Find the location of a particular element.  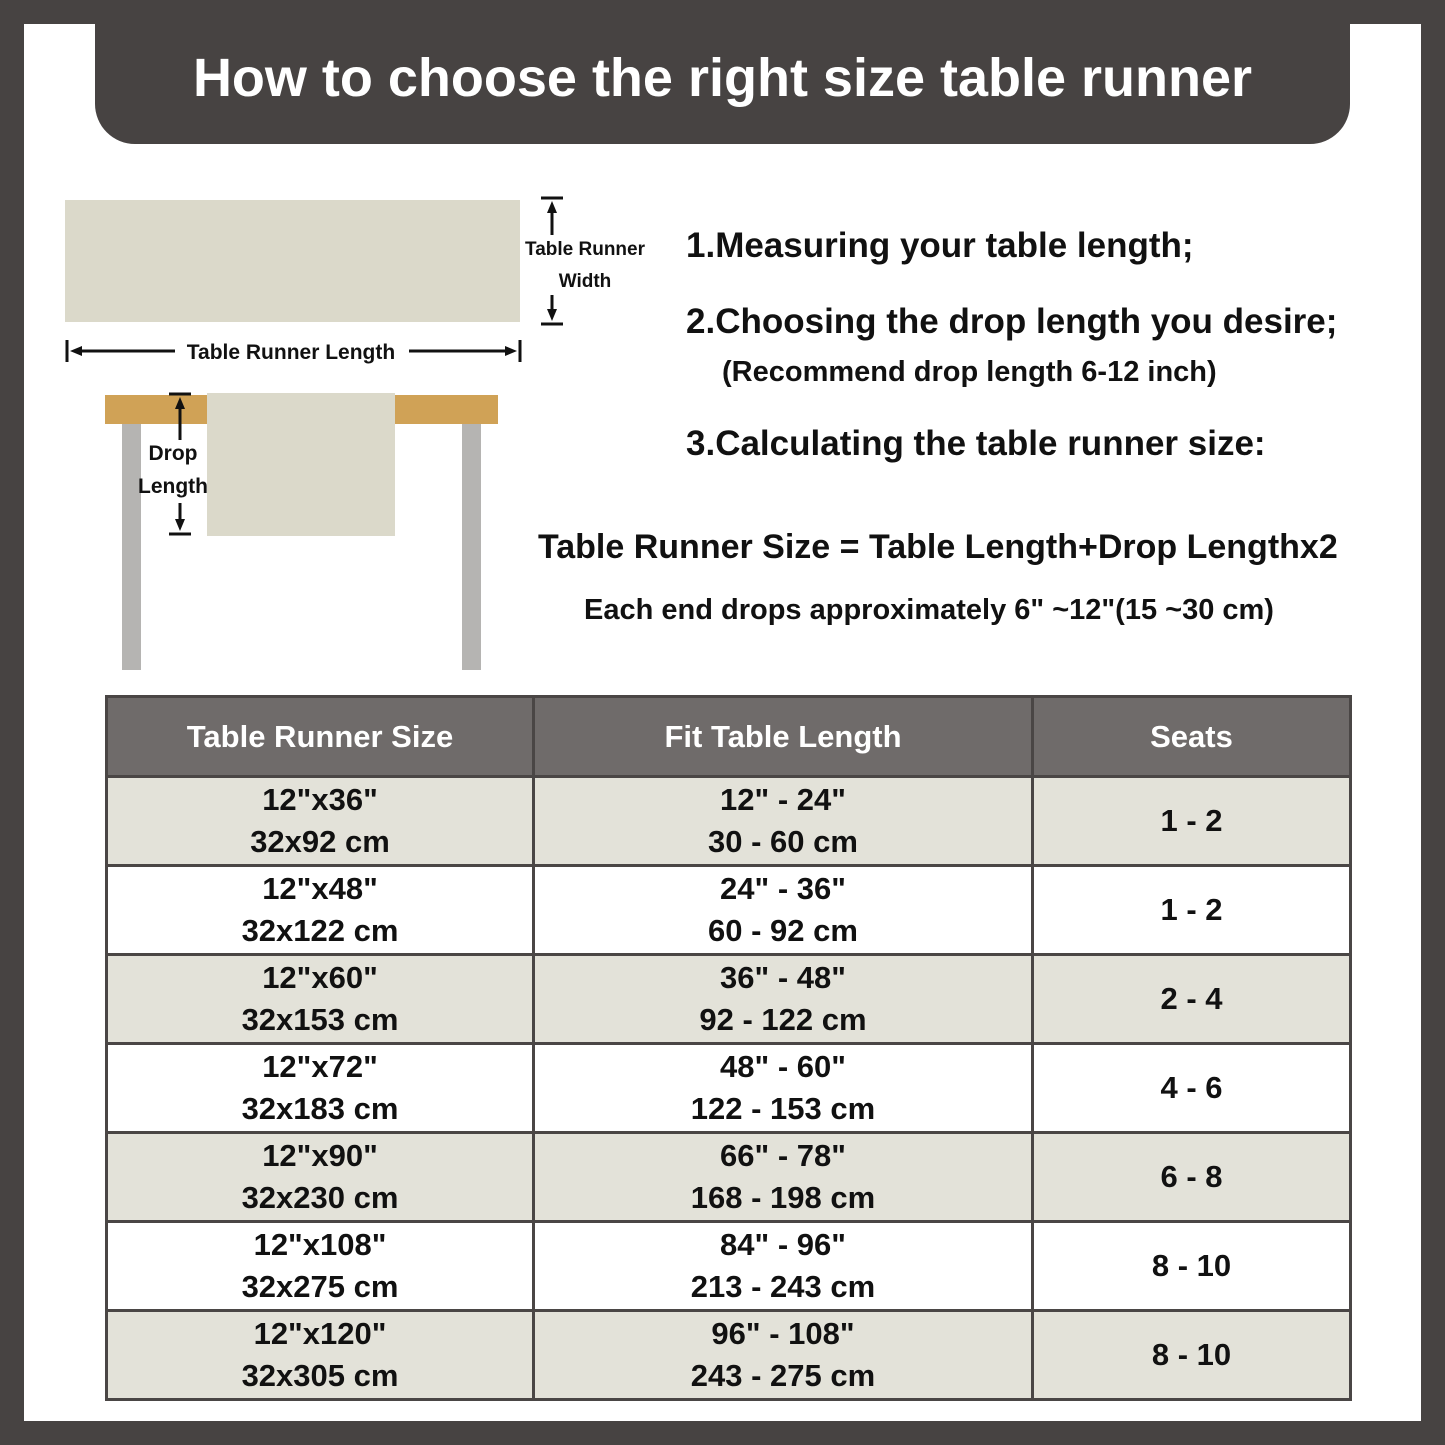

size-cm: 32x305 cm is located at coordinates (320, 1375).